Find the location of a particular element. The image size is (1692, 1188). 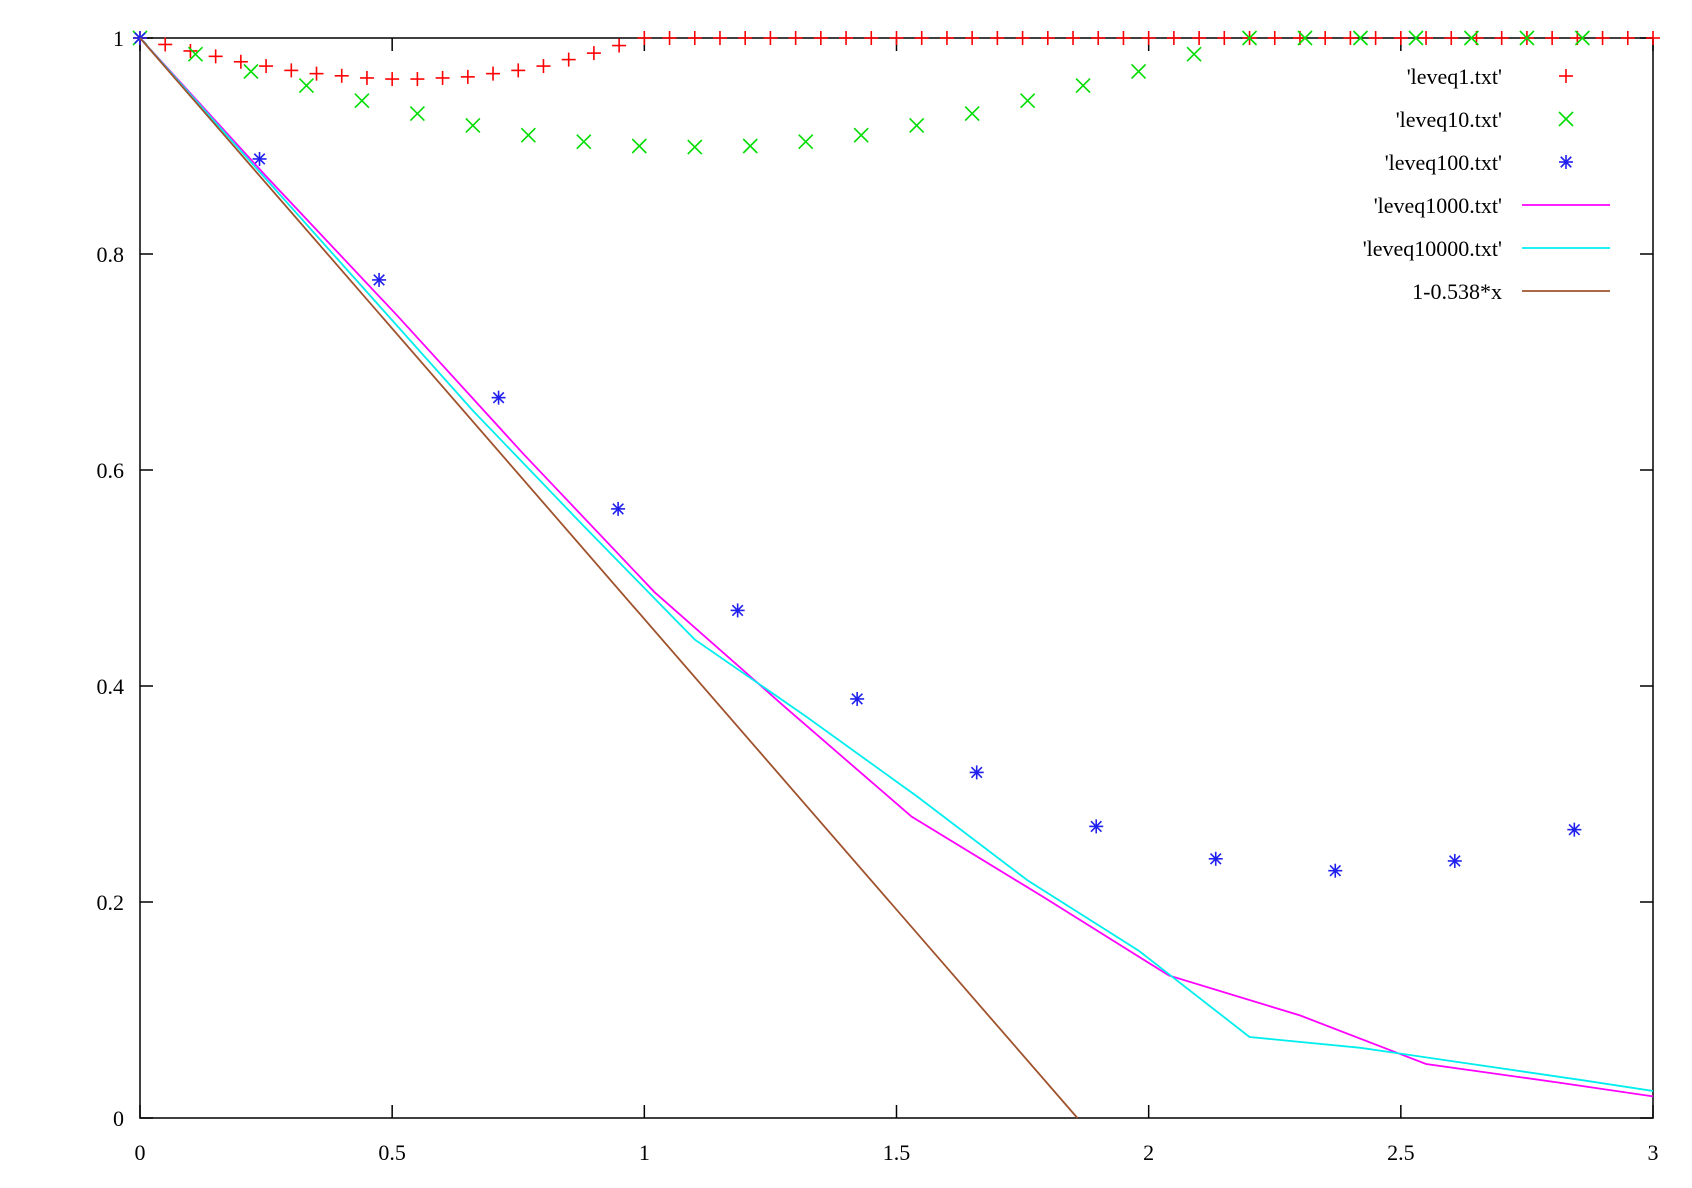

legend-label: 'leveq10.txt' is located at coordinates (1449, 119).